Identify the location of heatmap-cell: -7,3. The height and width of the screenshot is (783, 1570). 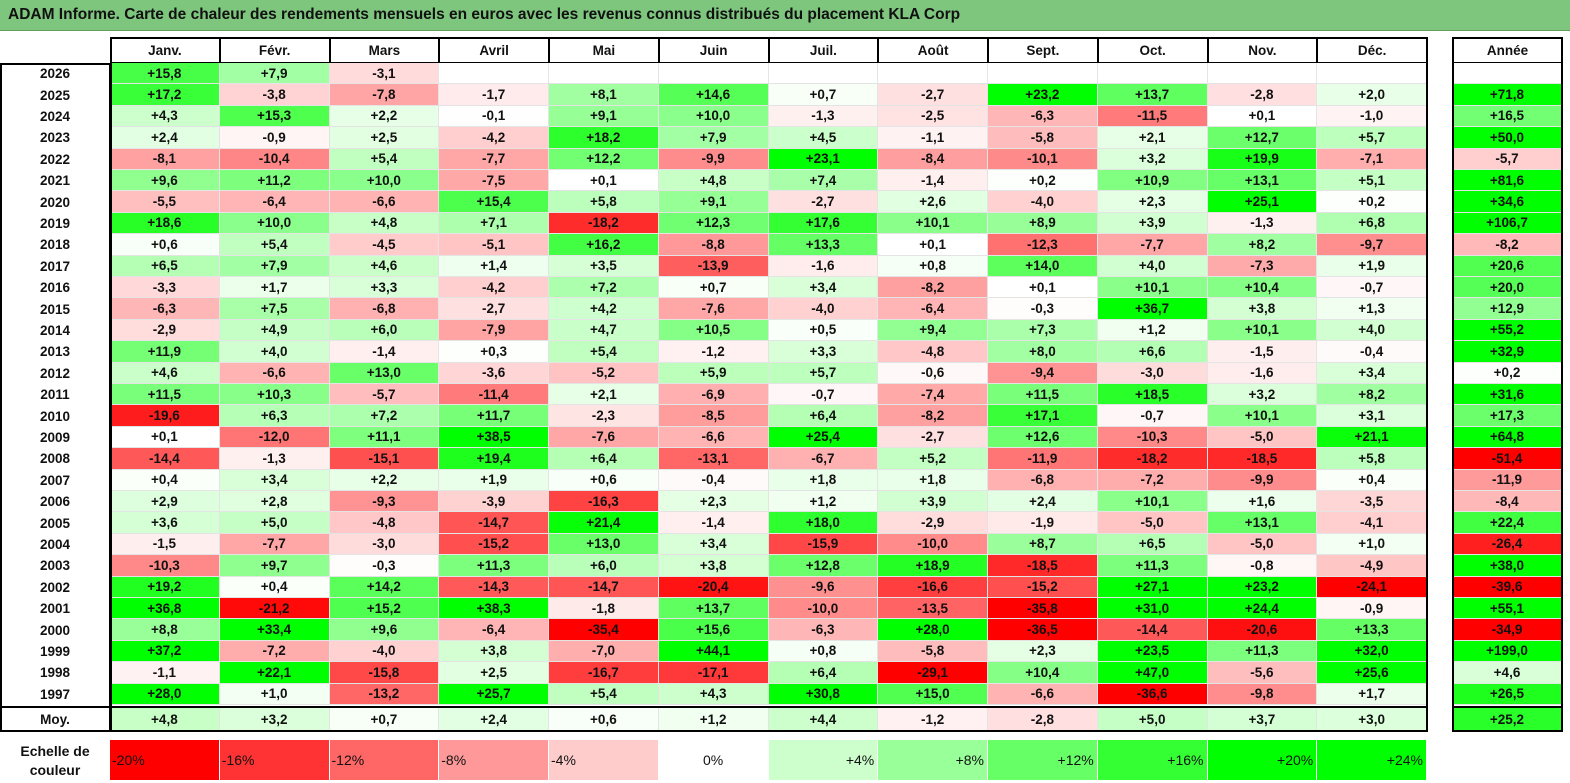
(1262, 266).